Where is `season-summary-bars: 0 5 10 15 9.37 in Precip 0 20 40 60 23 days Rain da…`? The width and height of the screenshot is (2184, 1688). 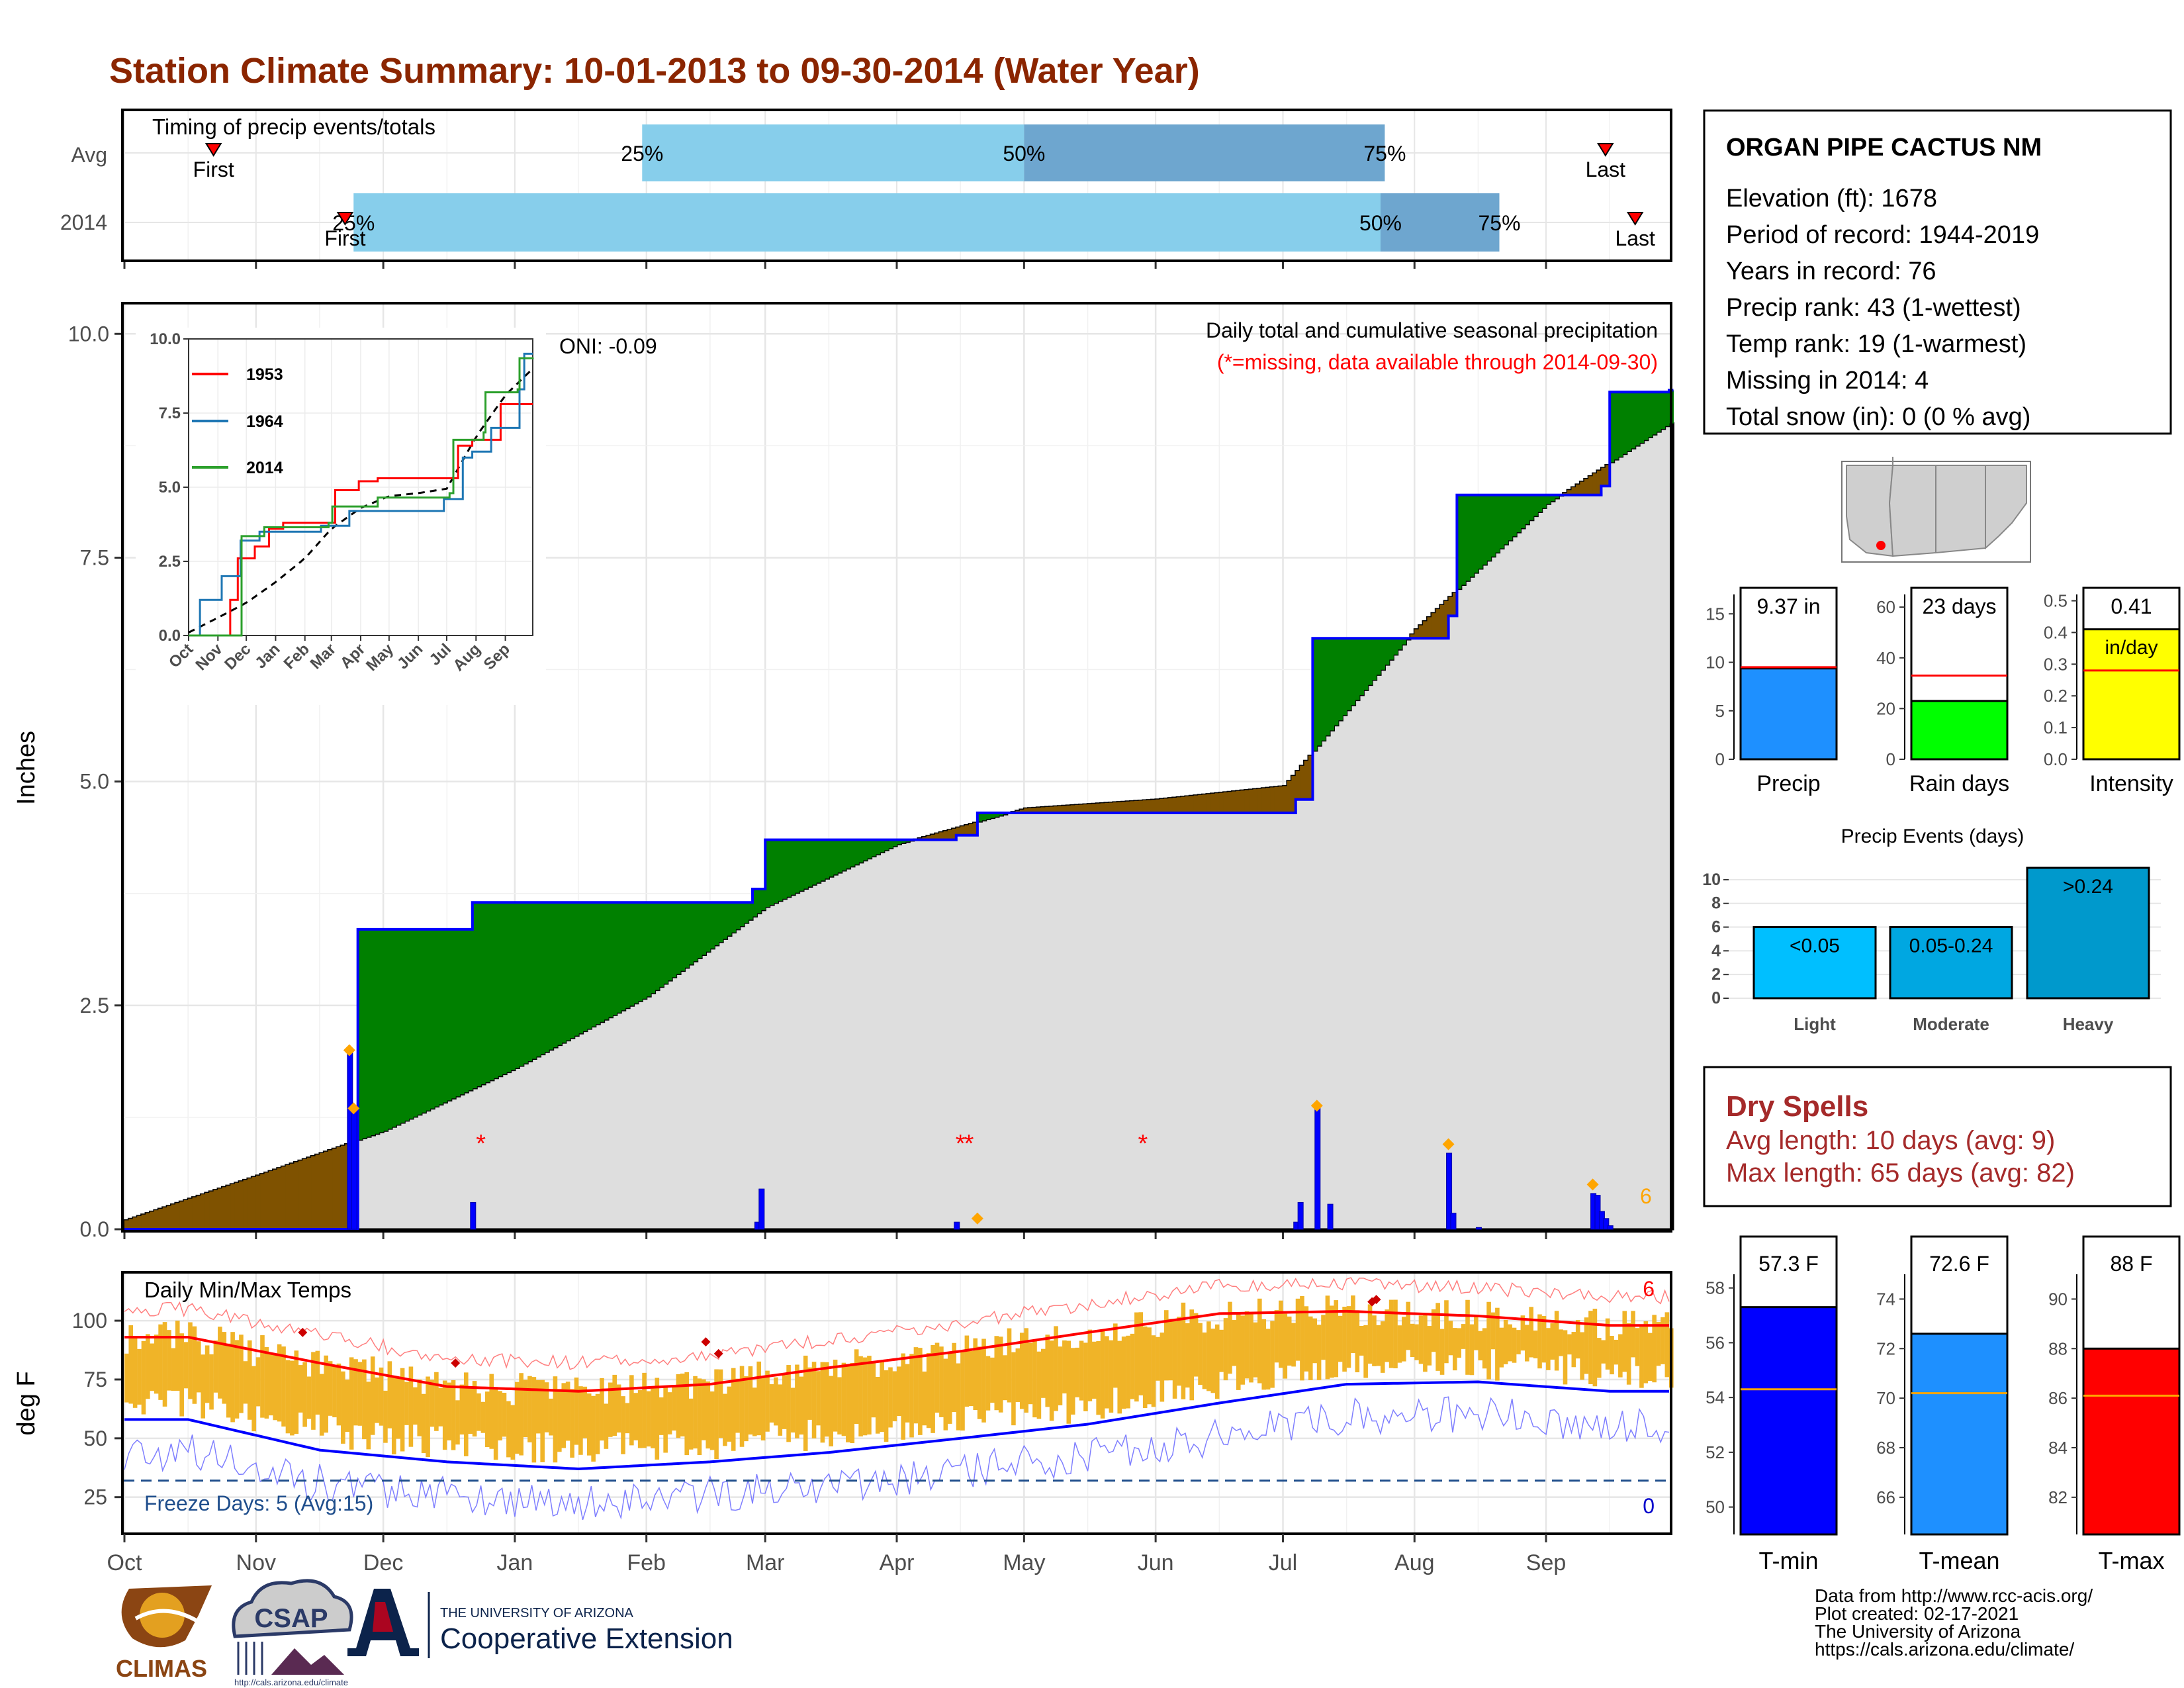
season-summary-bars: 0 5 10 15 9.37 in Precip 0 20 40 60 23 days Rain da… is located at coordinates (1943, 691).